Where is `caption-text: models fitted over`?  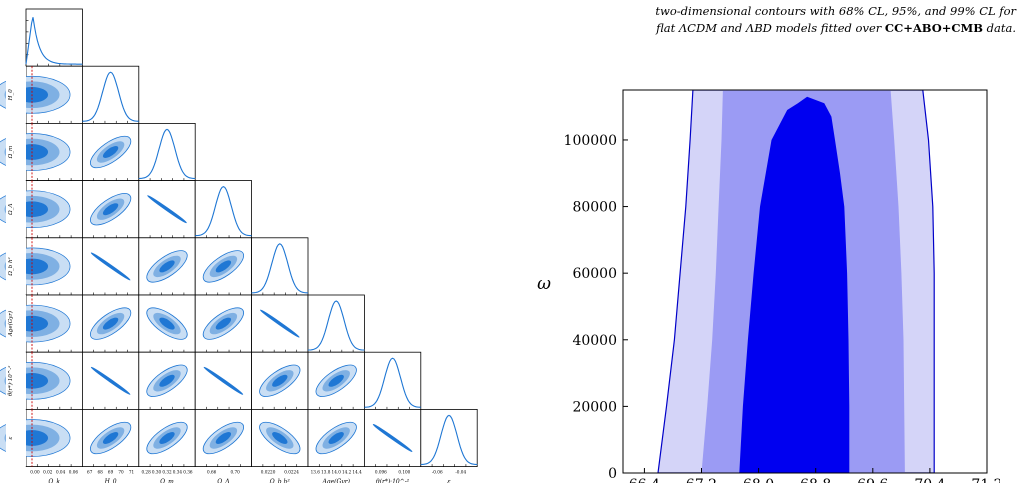 caption-text: models fitted over is located at coordinates (828, 28).